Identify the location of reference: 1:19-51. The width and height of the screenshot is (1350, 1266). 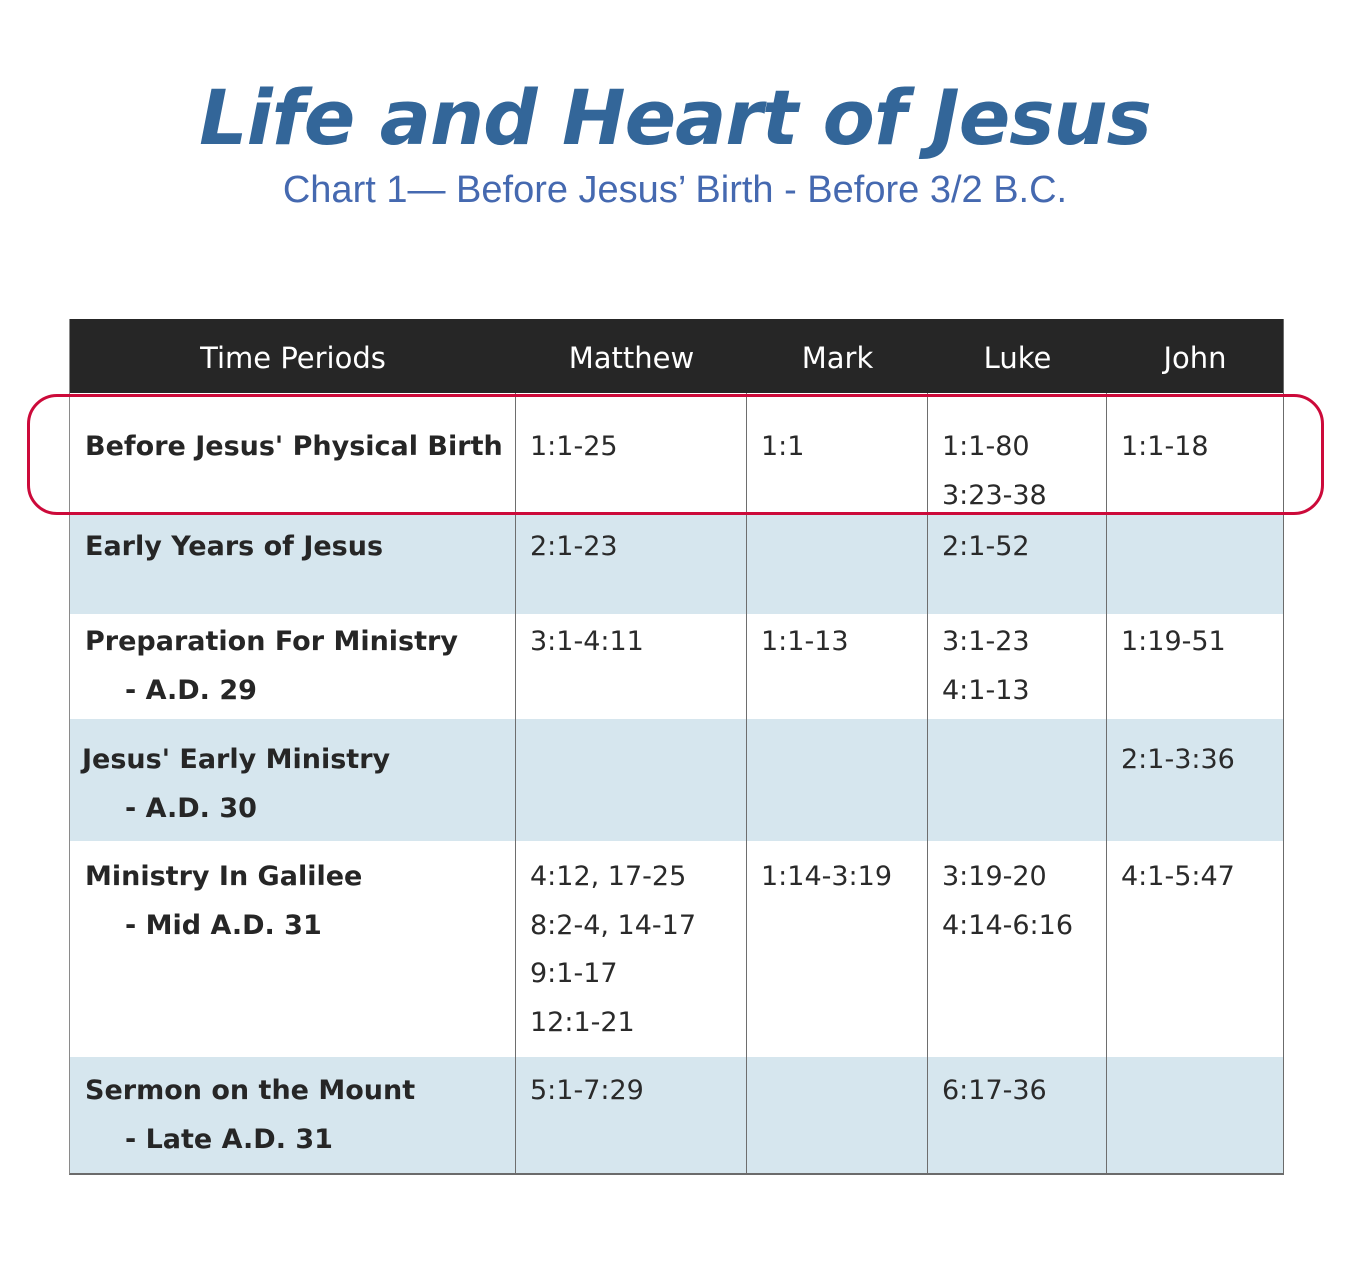
(1173, 641).